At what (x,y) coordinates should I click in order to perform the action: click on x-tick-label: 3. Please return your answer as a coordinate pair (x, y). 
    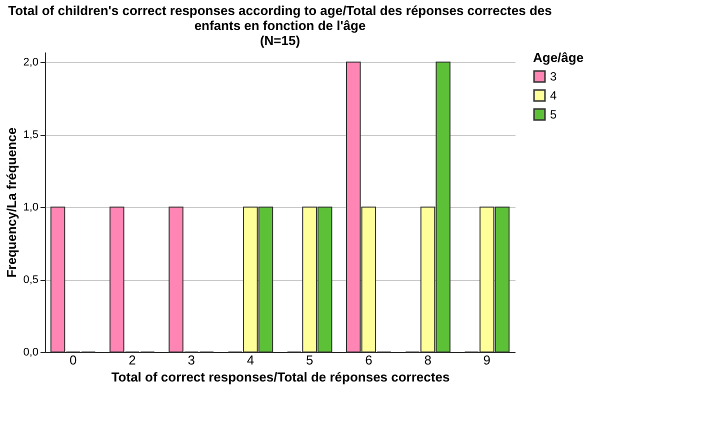
    Looking at the image, I should click on (191, 360).